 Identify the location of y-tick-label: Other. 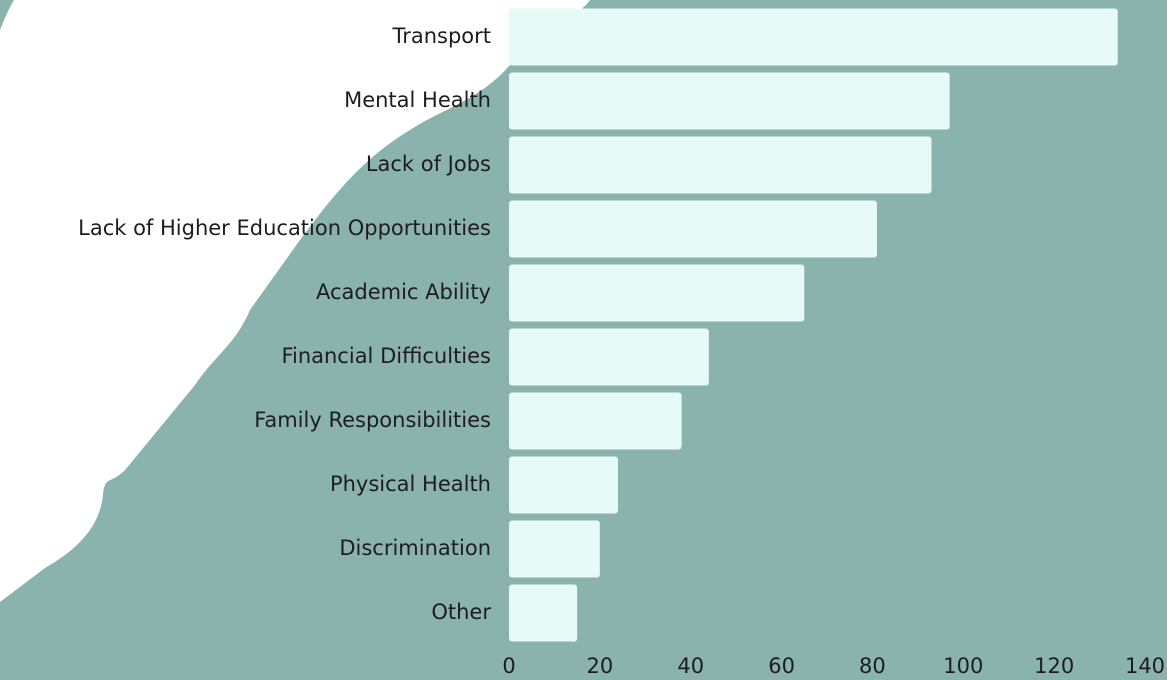
(461, 612).